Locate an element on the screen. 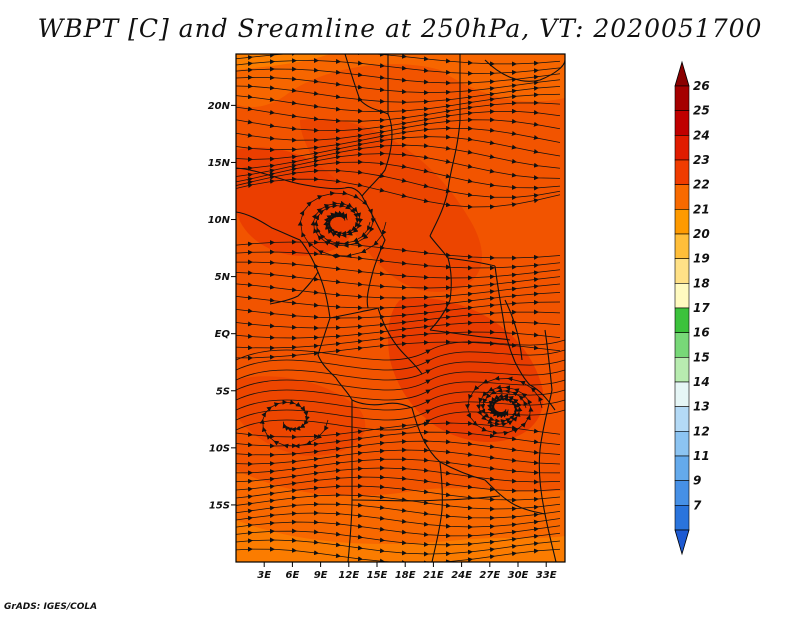 The image size is (800, 618). y-tick-label: 10N is located at coordinates (219, 220).